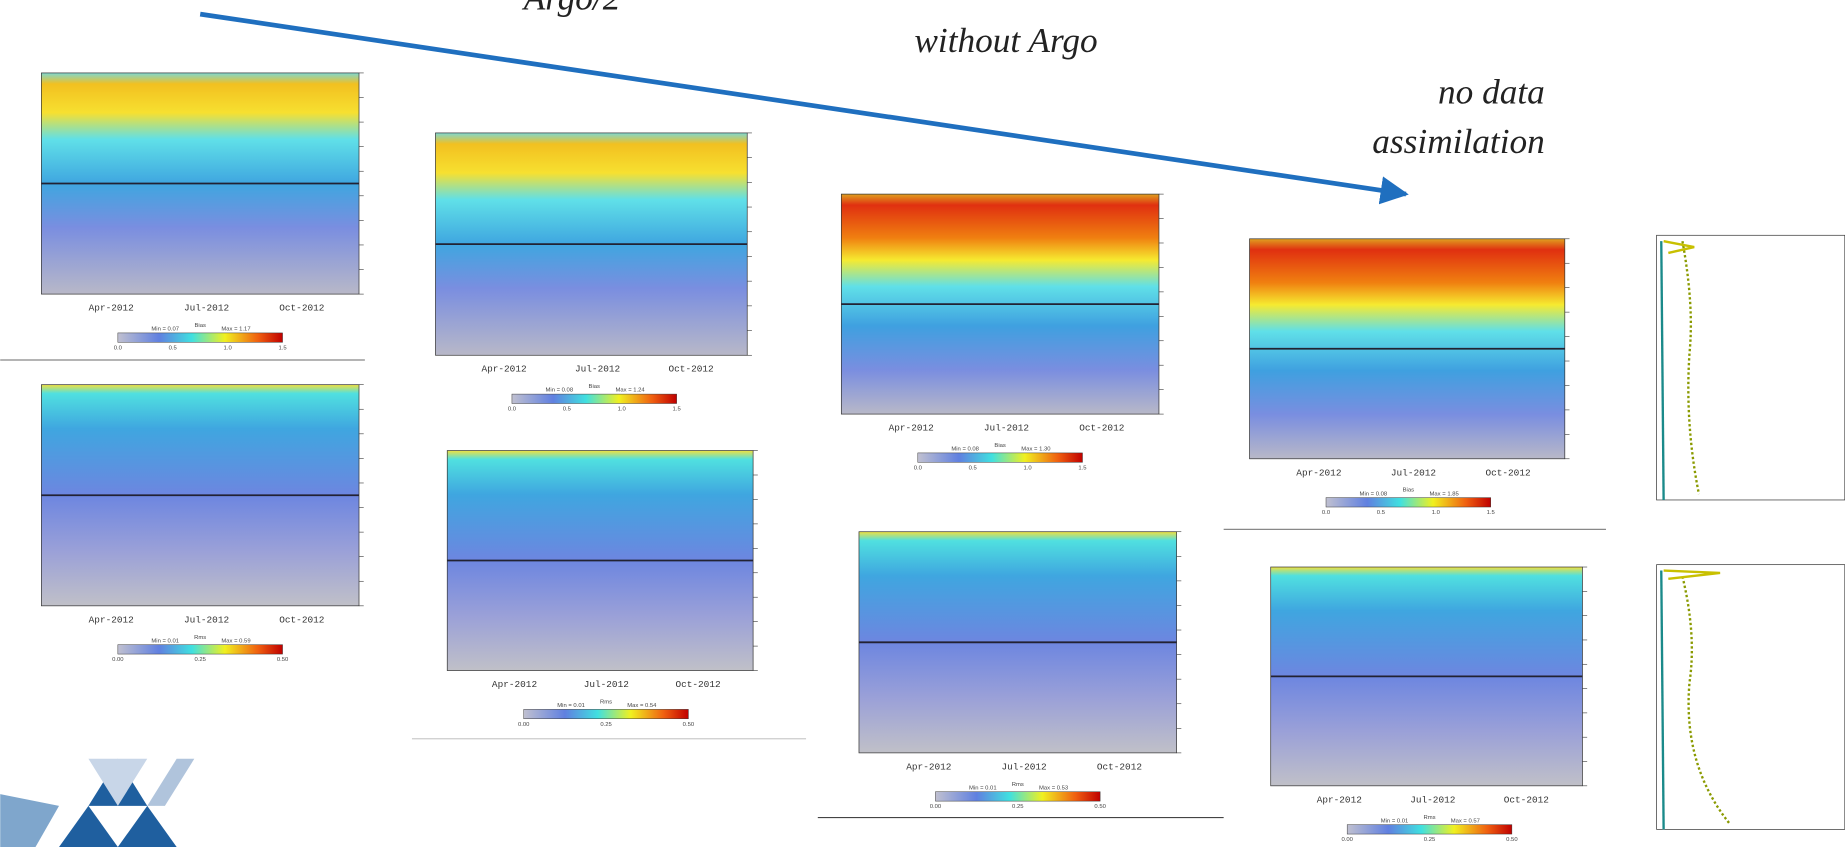  I want to click on logo, so click(97, 802).